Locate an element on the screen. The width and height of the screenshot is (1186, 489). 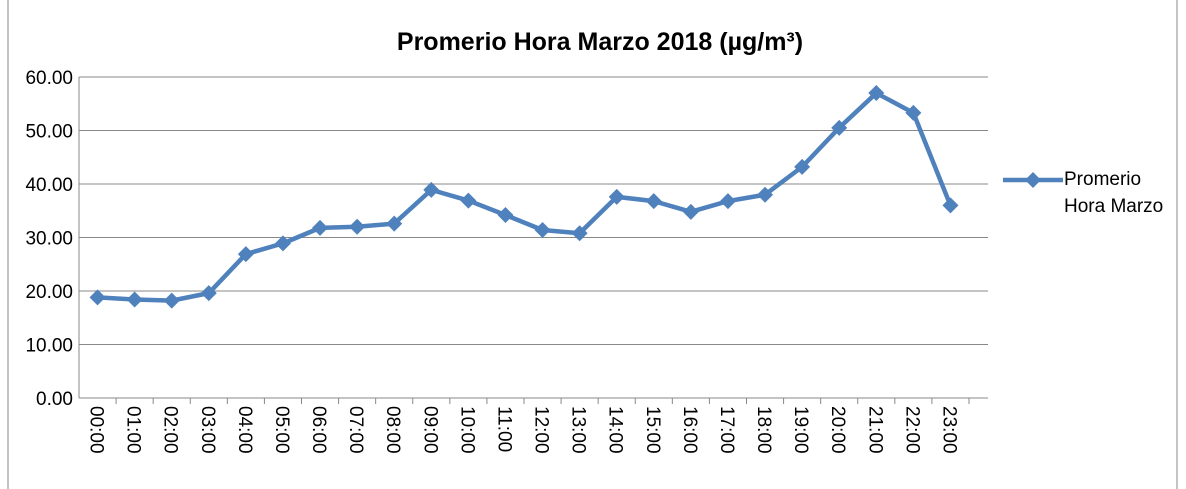
x-tick-label: 12:00 is located at coordinates (541, 430).